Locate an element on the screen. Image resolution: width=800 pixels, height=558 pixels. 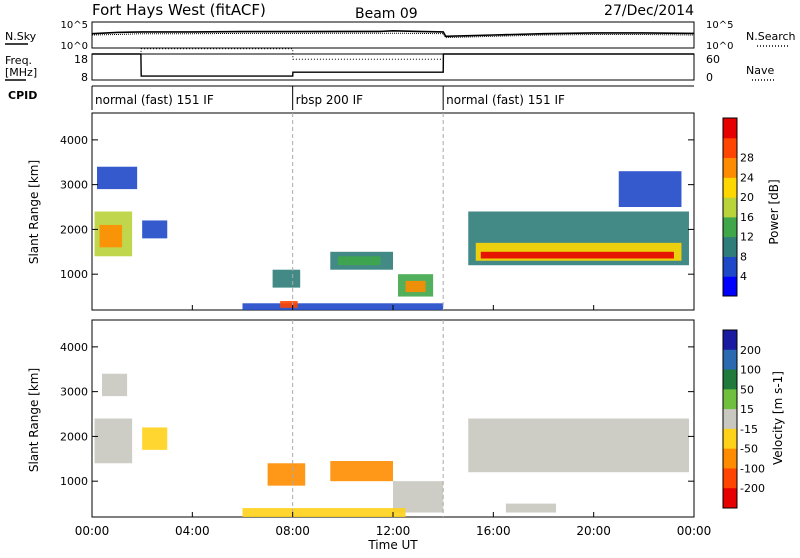
velocity-ytick-label-2: 3000 is located at coordinates (74, 392).